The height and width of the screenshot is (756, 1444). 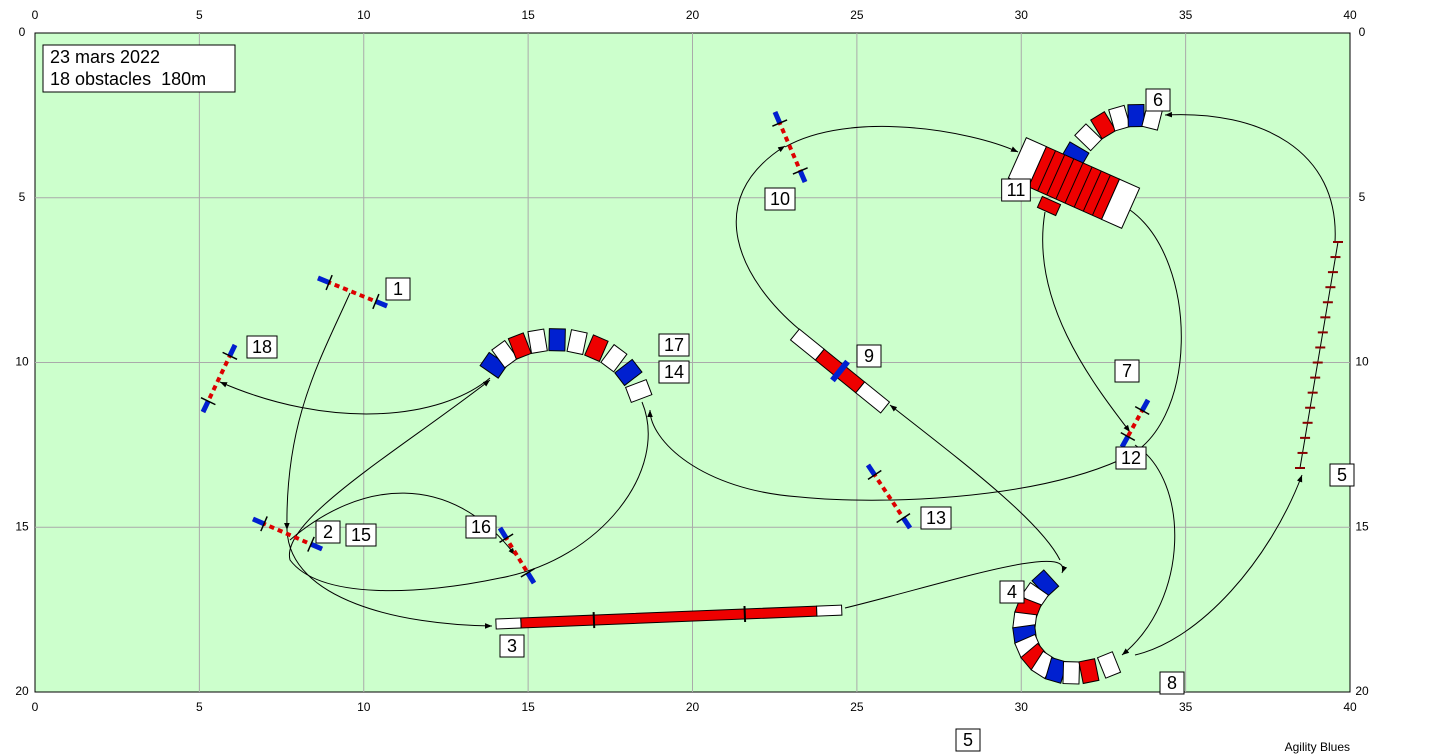 I want to click on y-tick-label: 10, so click(x=22, y=362).